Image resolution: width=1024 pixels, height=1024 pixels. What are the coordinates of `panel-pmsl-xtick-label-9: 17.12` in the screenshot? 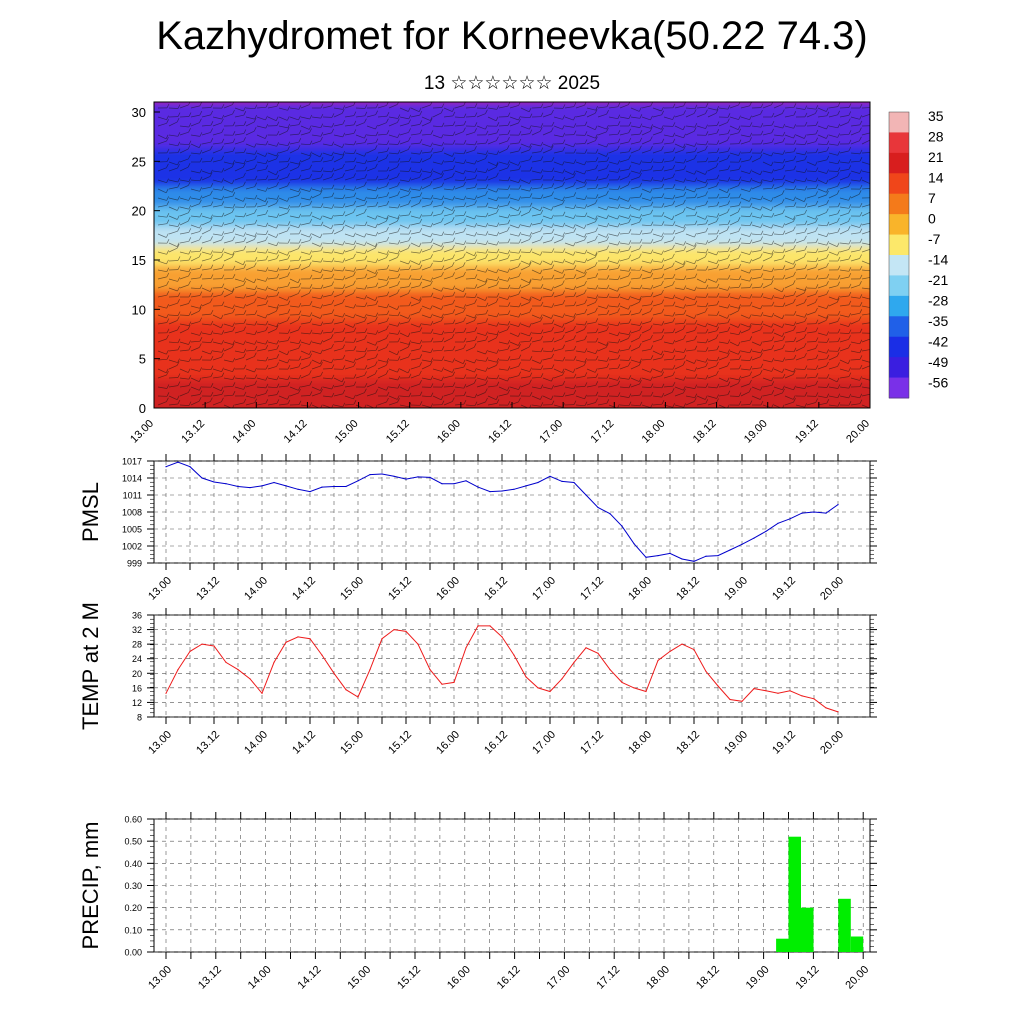 It's located at (592, 589).